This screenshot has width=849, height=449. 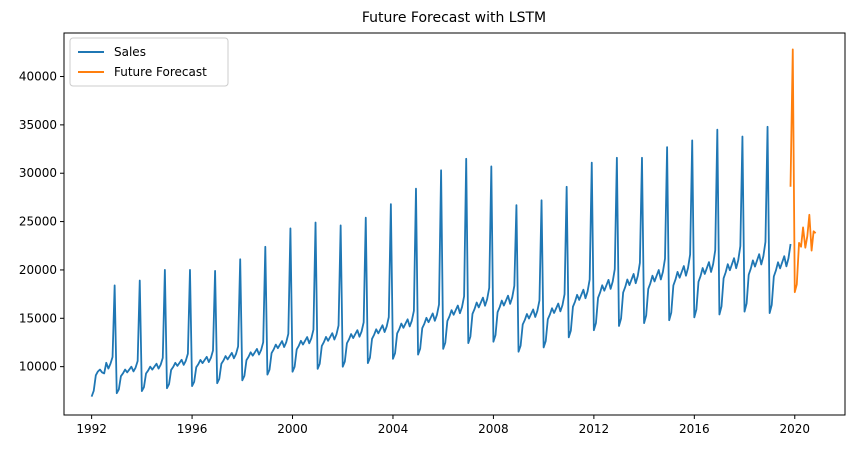 I want to click on legend-label: Future Forecast, so click(x=160, y=72).